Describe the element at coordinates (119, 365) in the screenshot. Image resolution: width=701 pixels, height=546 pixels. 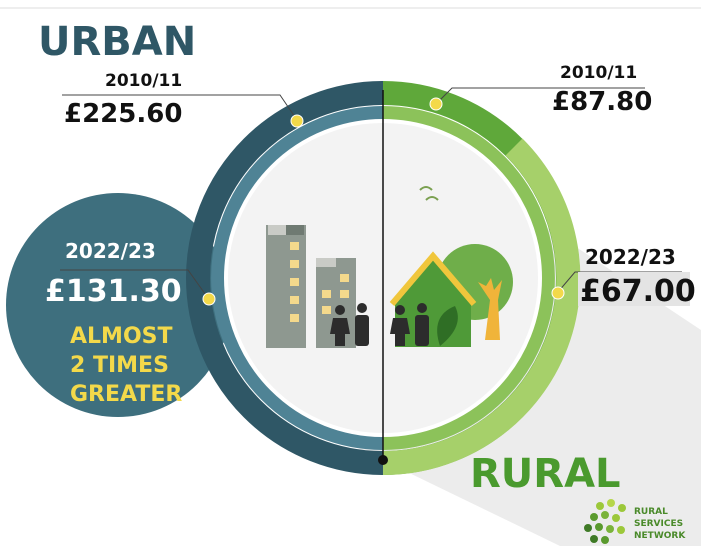
I see `note-line: 2 TIMES` at that location.